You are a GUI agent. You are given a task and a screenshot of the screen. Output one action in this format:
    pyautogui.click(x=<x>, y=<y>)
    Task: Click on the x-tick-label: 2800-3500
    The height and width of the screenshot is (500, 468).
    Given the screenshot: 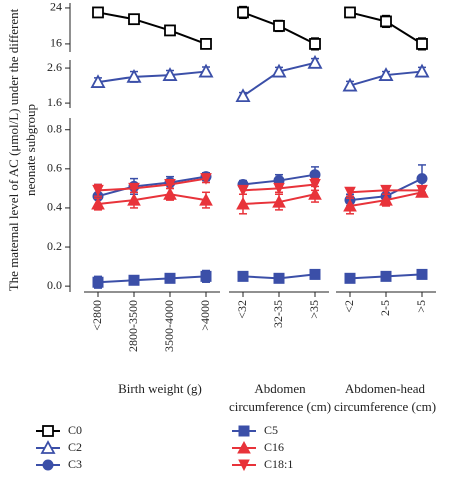 What is the action you would take?
    pyautogui.click(x=133, y=326)
    